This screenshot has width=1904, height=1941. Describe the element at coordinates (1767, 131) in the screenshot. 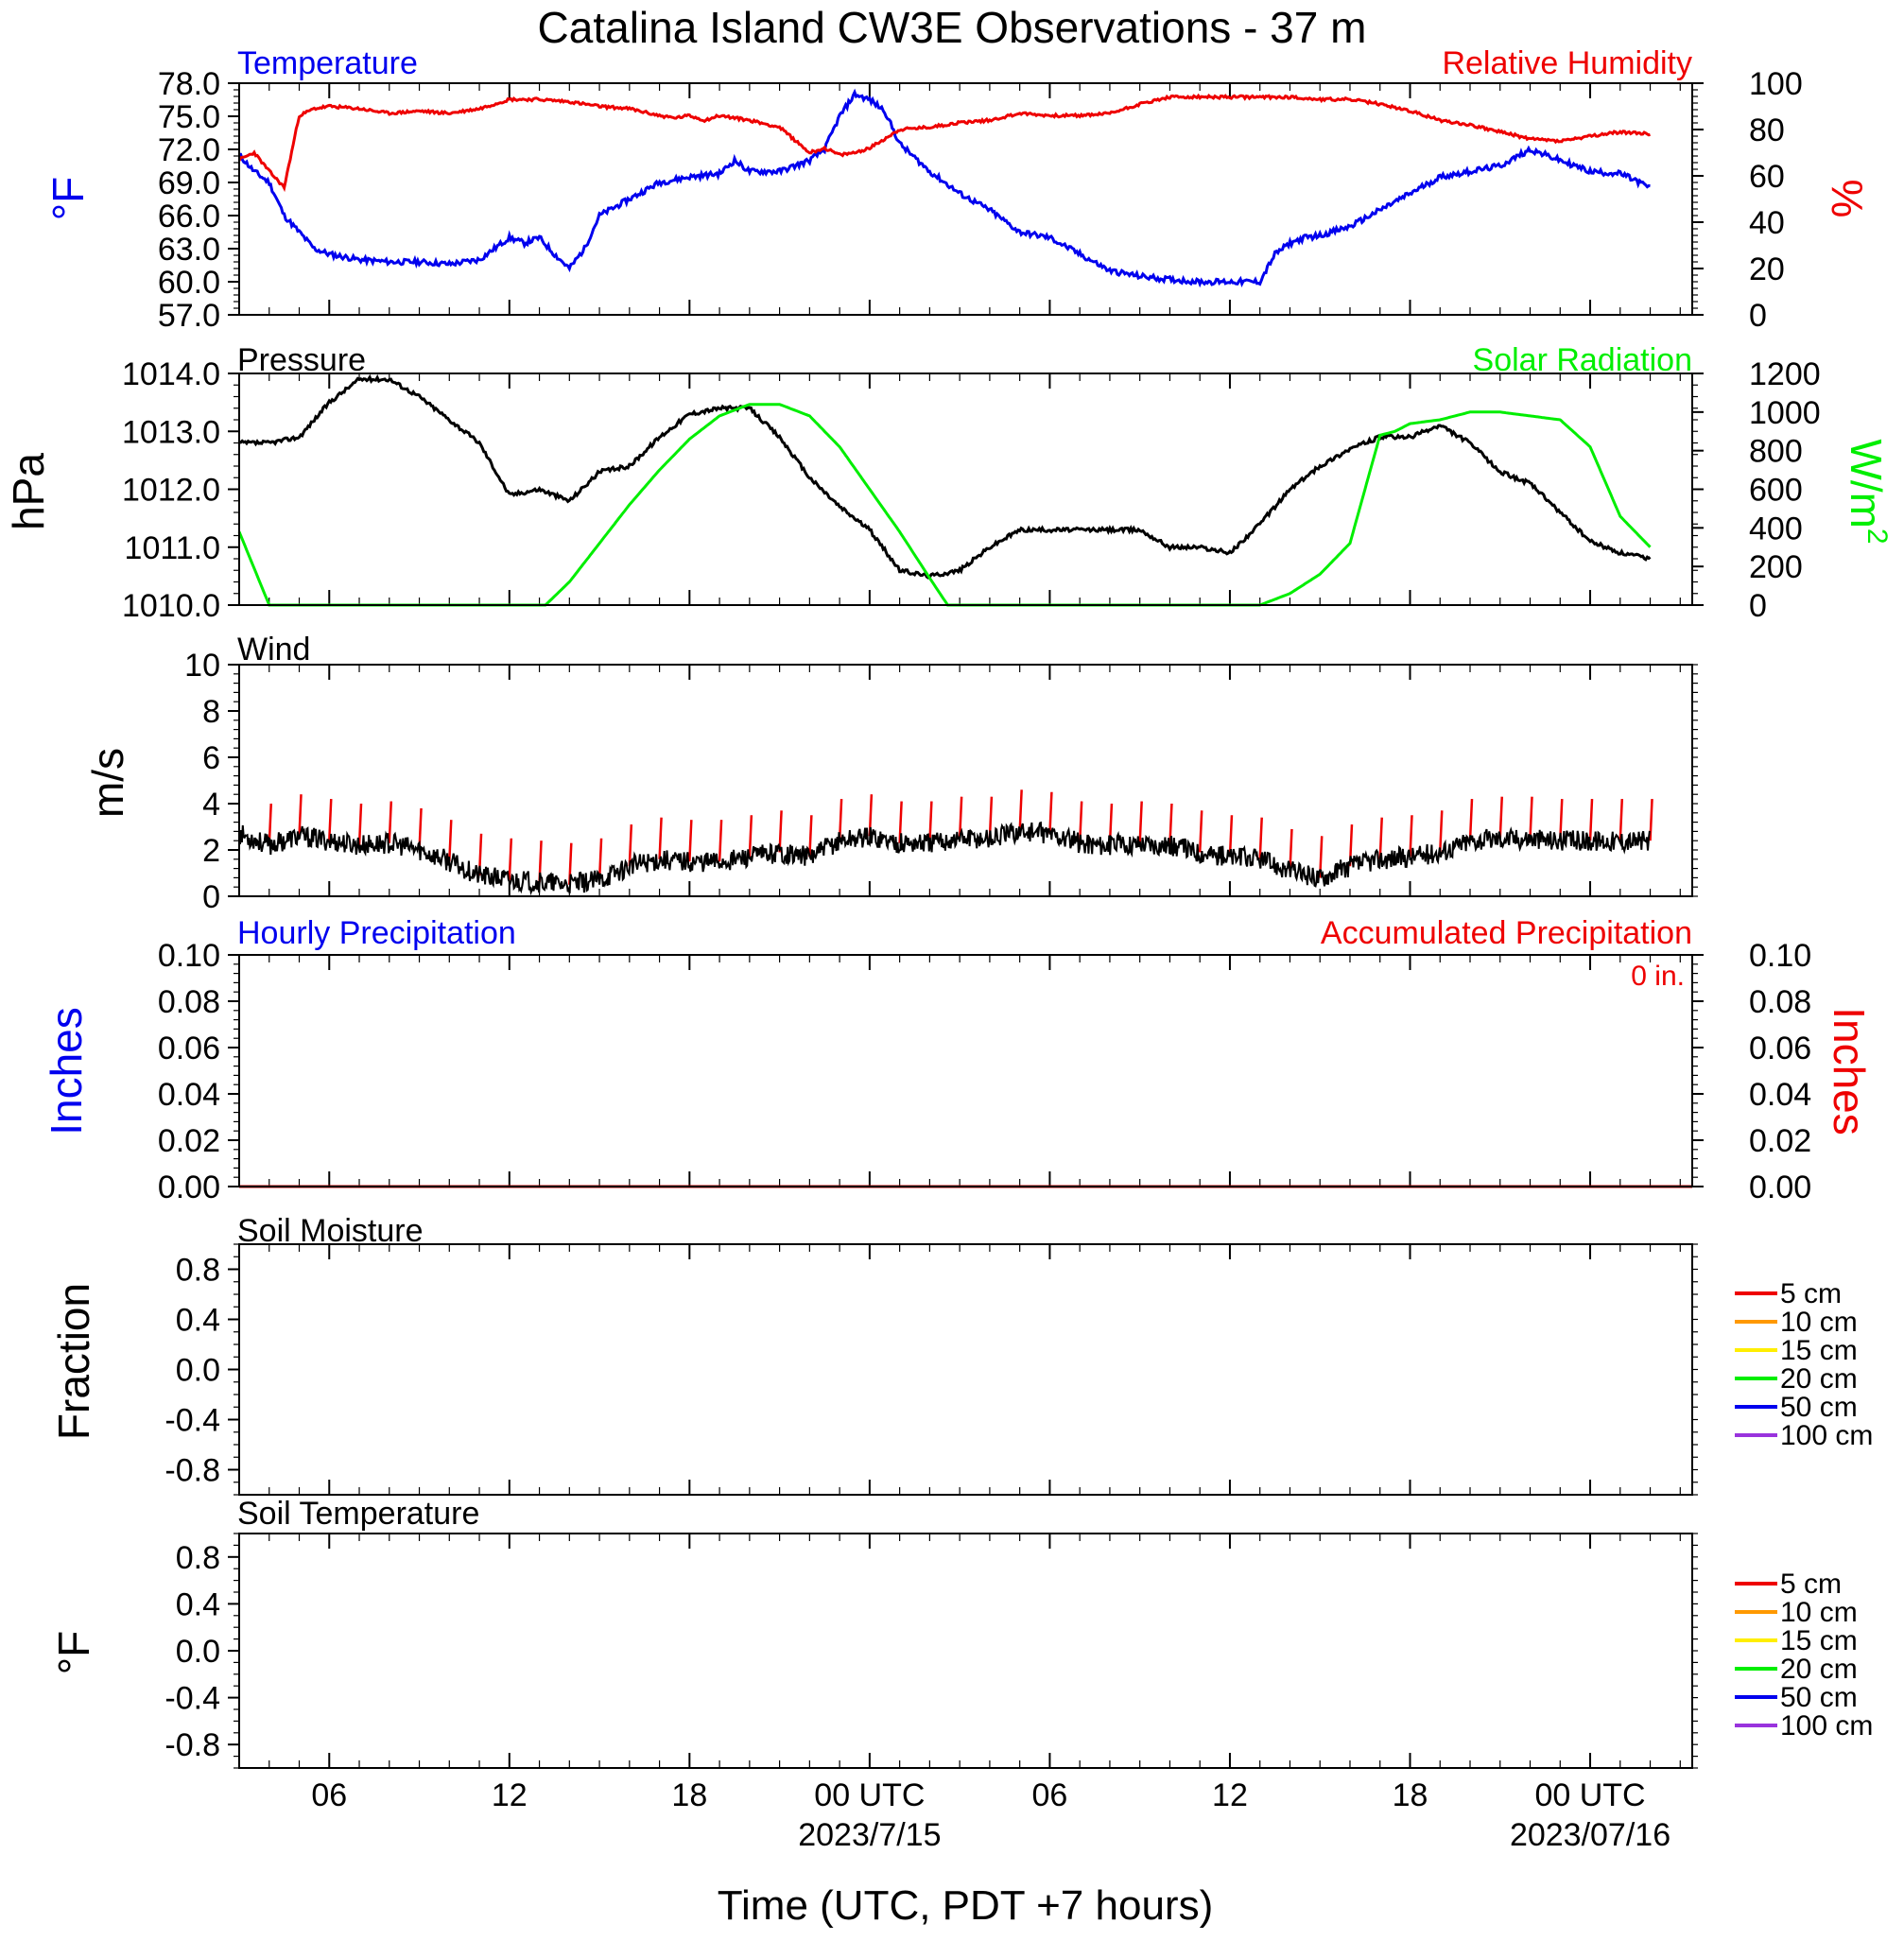

I see `temperature-right-ytick-label: 80` at that location.